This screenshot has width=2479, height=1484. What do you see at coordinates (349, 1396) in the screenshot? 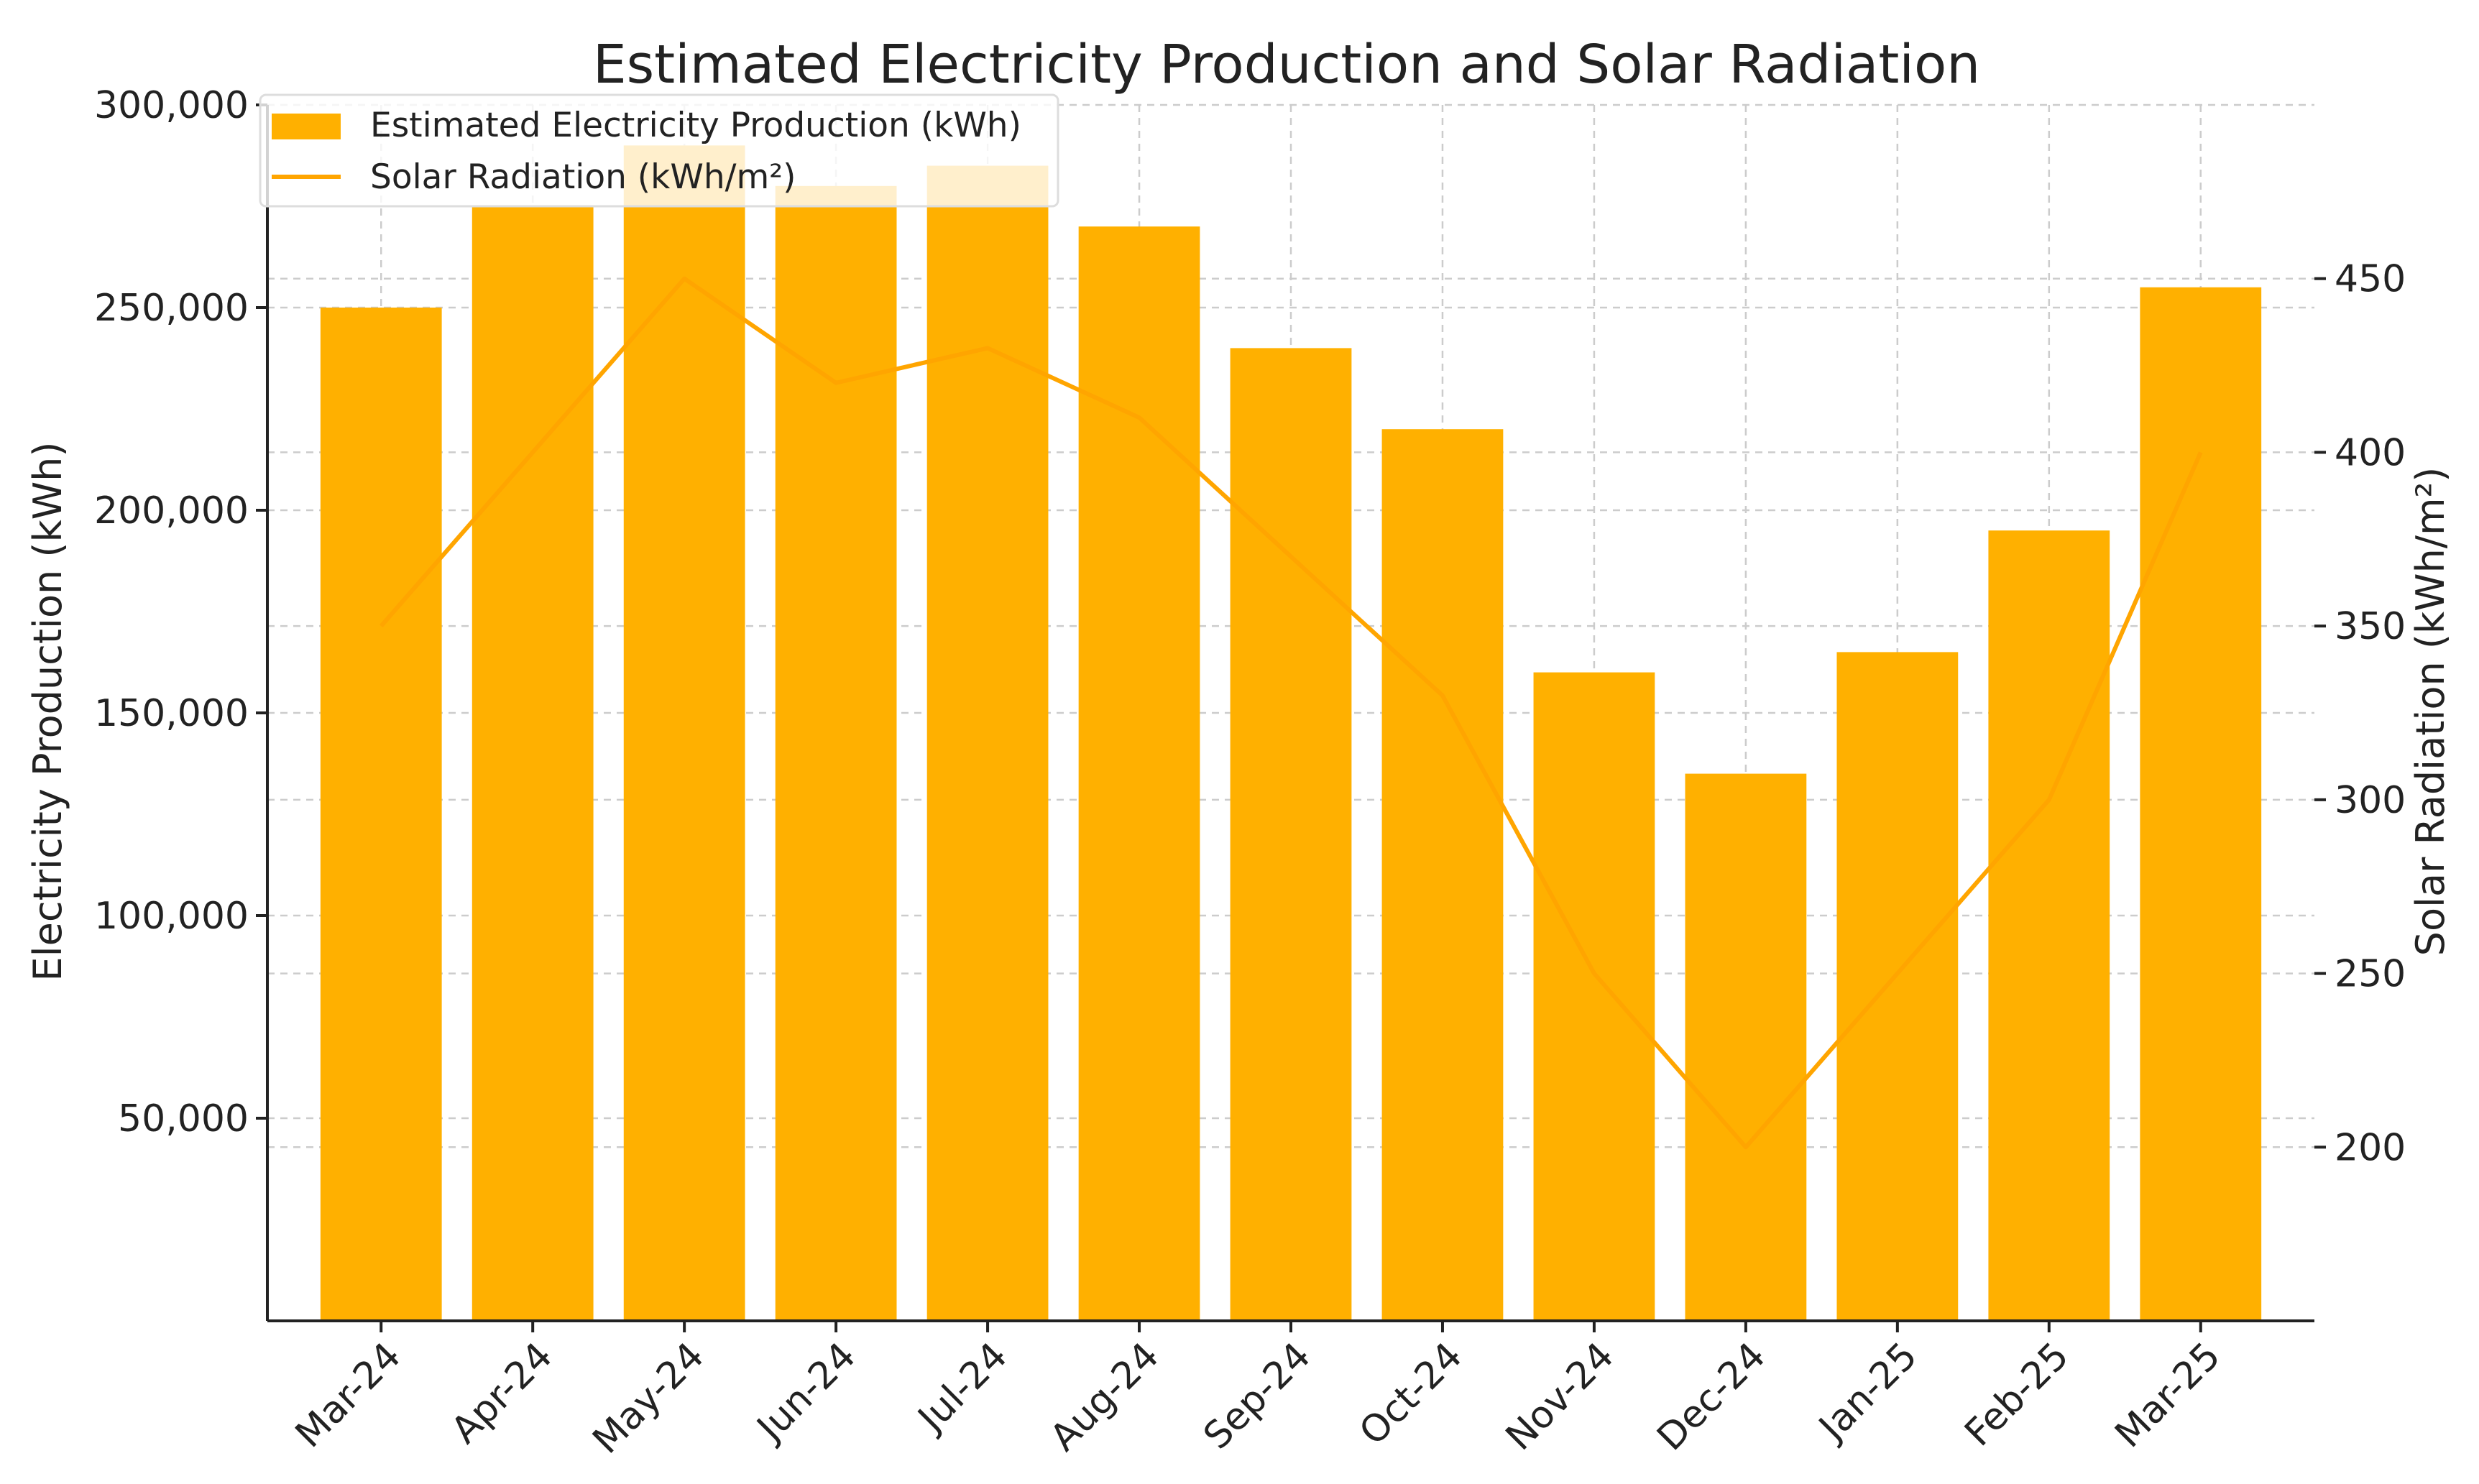
I see `x-tick-label: Mar-24` at bounding box center [349, 1396].